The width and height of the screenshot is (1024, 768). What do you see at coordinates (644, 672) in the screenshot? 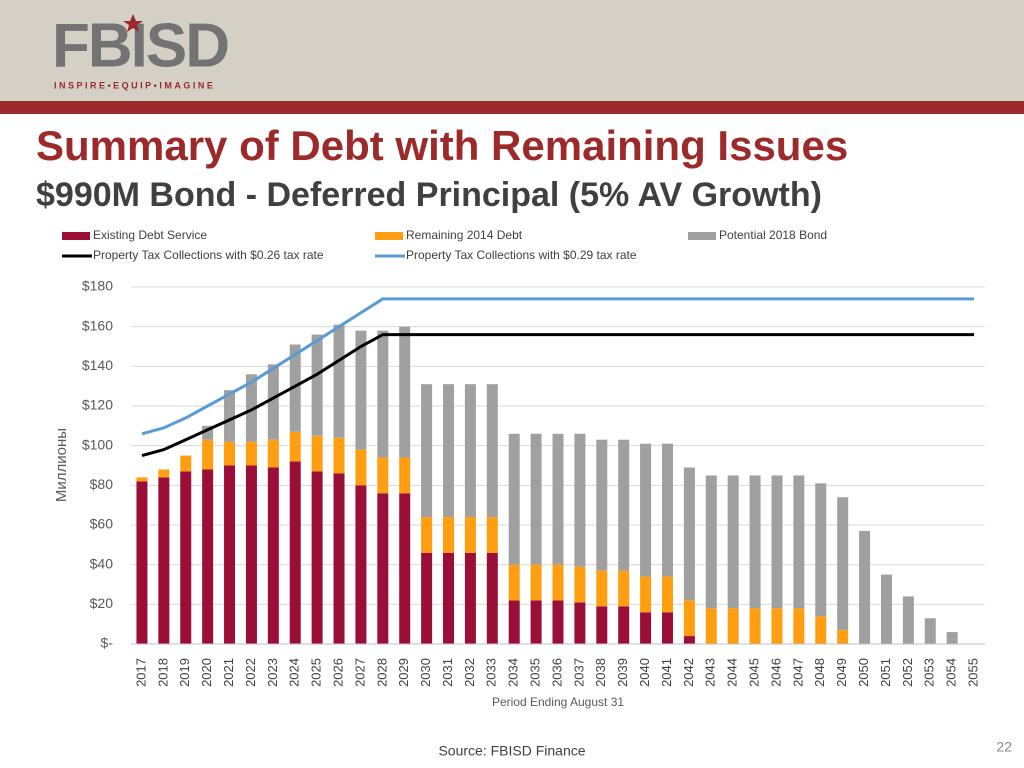
I see `x-tick-label: 2040` at bounding box center [644, 672].